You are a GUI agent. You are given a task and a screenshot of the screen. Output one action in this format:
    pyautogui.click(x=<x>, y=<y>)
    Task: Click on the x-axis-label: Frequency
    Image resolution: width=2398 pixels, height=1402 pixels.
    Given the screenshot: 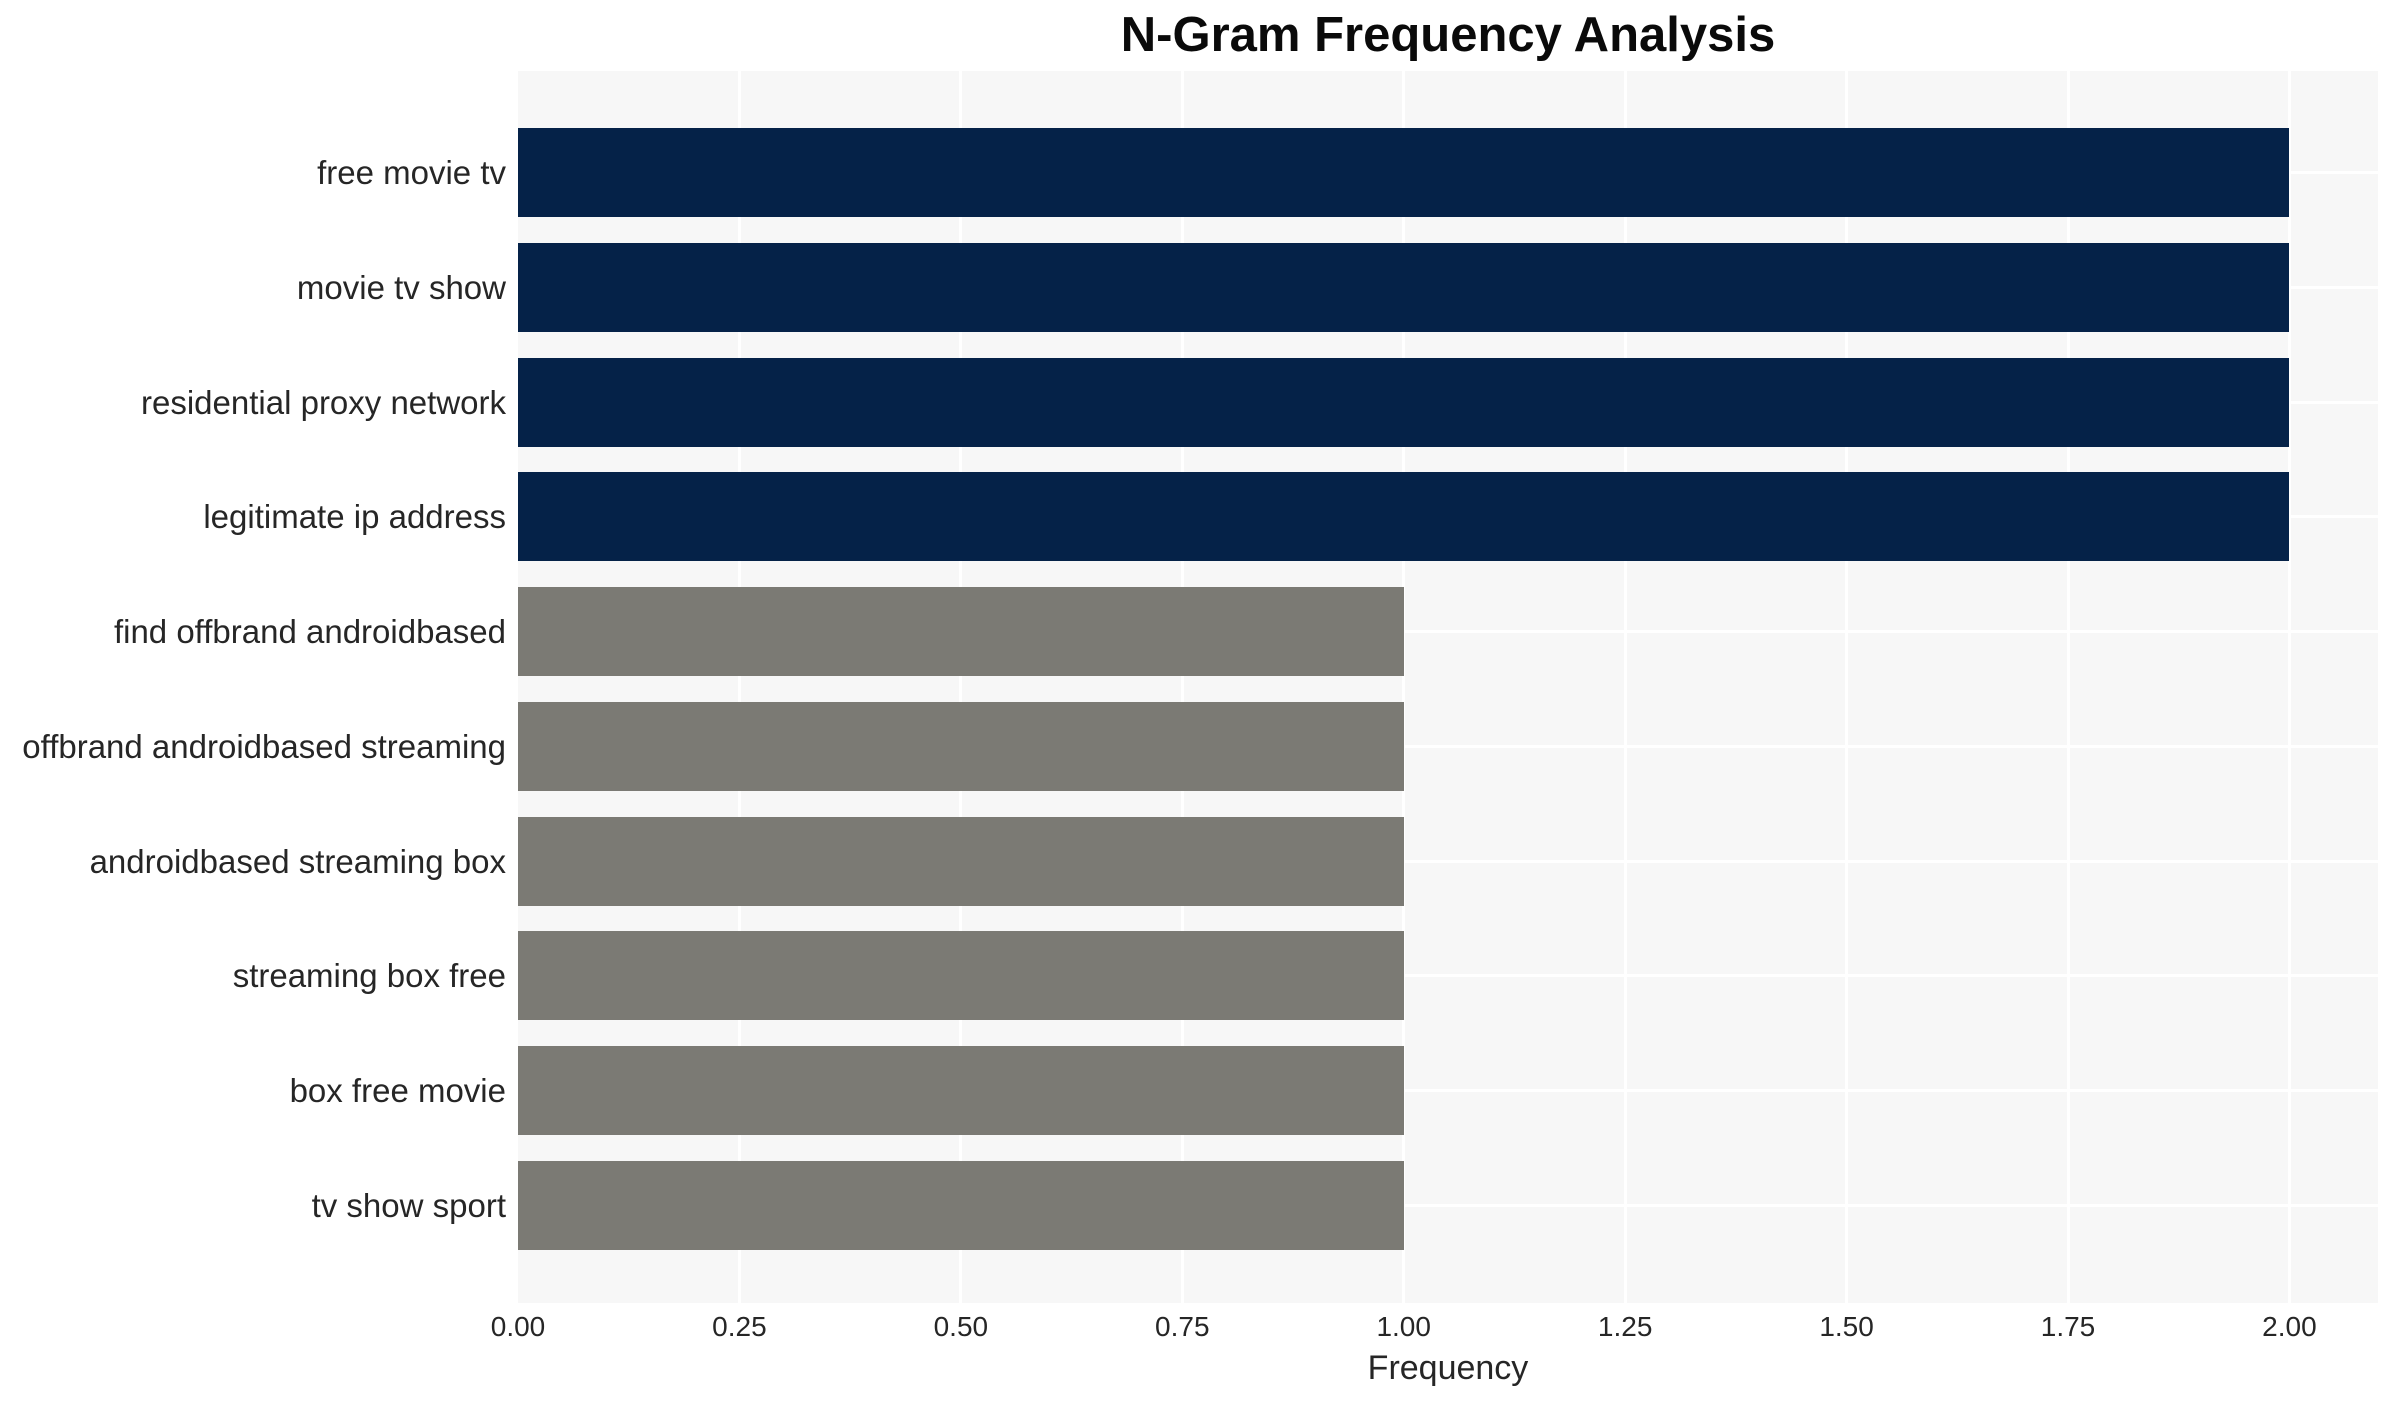 What is the action you would take?
    pyautogui.click(x=1448, y=1368)
    